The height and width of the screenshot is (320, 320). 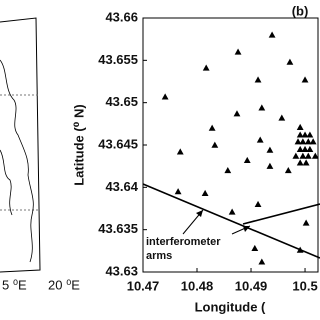 I want to click on x-tick-label: 10.48, so click(x=197, y=285).